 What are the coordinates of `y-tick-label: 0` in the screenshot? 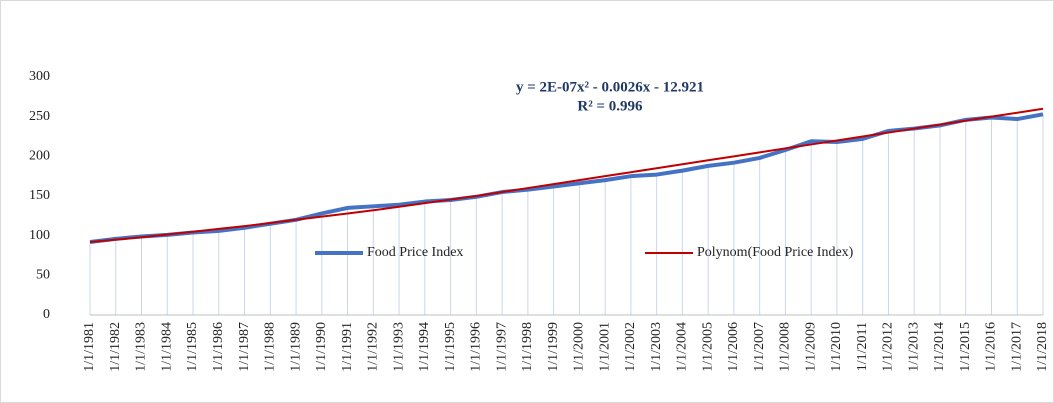 It's located at (46, 314).